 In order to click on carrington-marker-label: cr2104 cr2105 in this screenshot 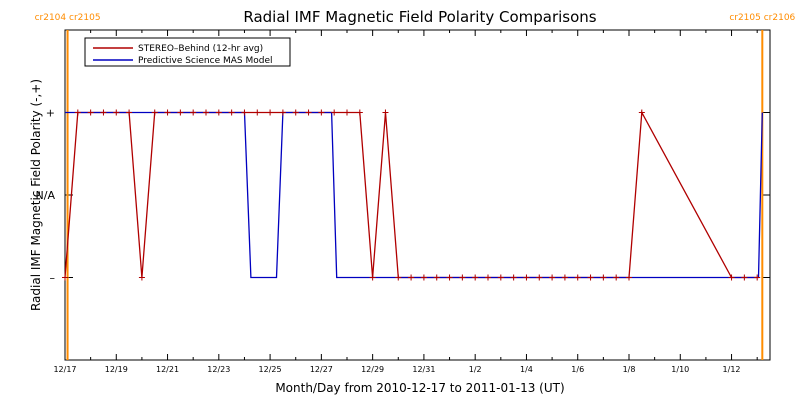, I will do `click(68, 18)`.